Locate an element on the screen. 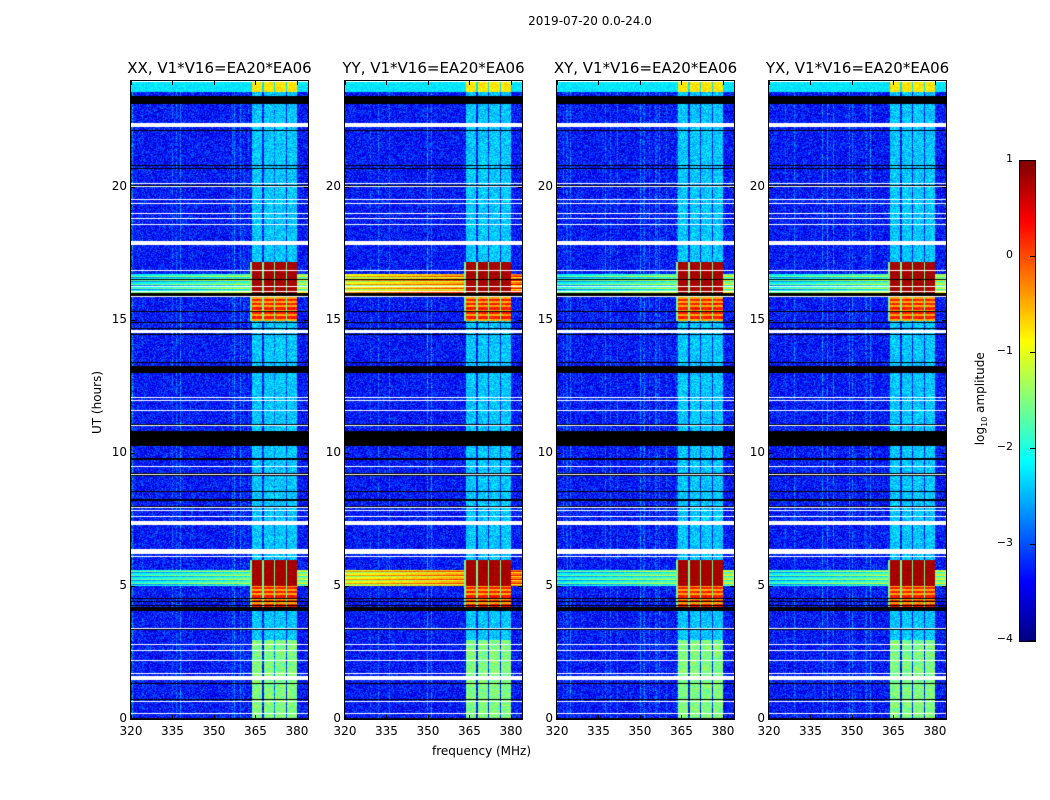 Image resolution: width=1050 pixels, height=800 pixels. colorbar-label: log10 amplitude is located at coordinates (981, 399).